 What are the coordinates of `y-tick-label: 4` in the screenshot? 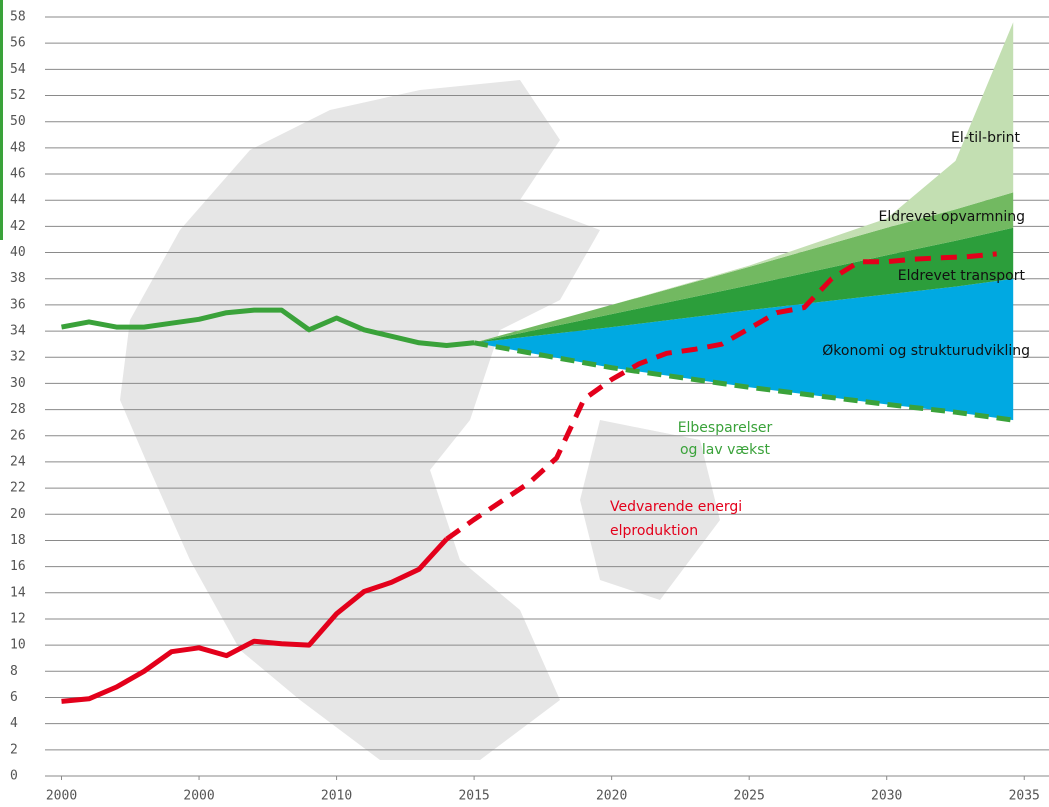 It's located at (14, 723).